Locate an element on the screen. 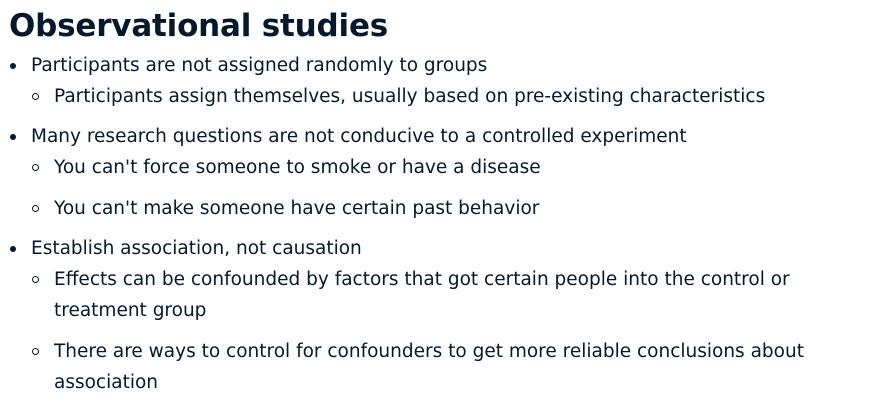  slide-title: Observational studies is located at coordinates (199, 26).